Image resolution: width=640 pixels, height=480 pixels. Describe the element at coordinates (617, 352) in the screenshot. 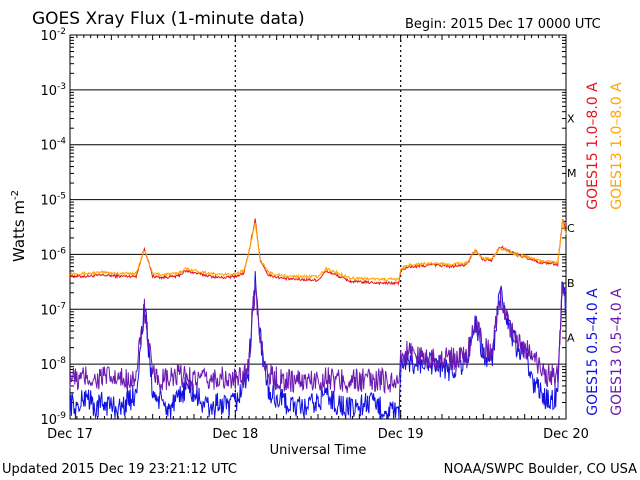

I see `legend-entry-3: GOES13 0.5–4.0 A` at that location.